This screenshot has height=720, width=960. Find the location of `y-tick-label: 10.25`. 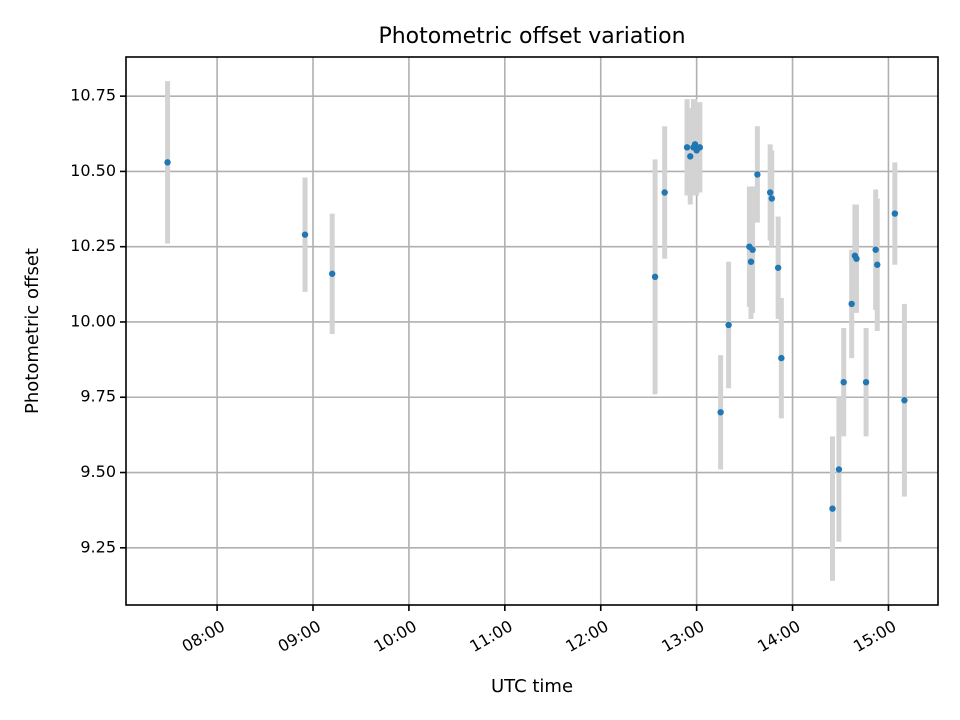

y-tick-label: 10.25 is located at coordinates (93, 245).